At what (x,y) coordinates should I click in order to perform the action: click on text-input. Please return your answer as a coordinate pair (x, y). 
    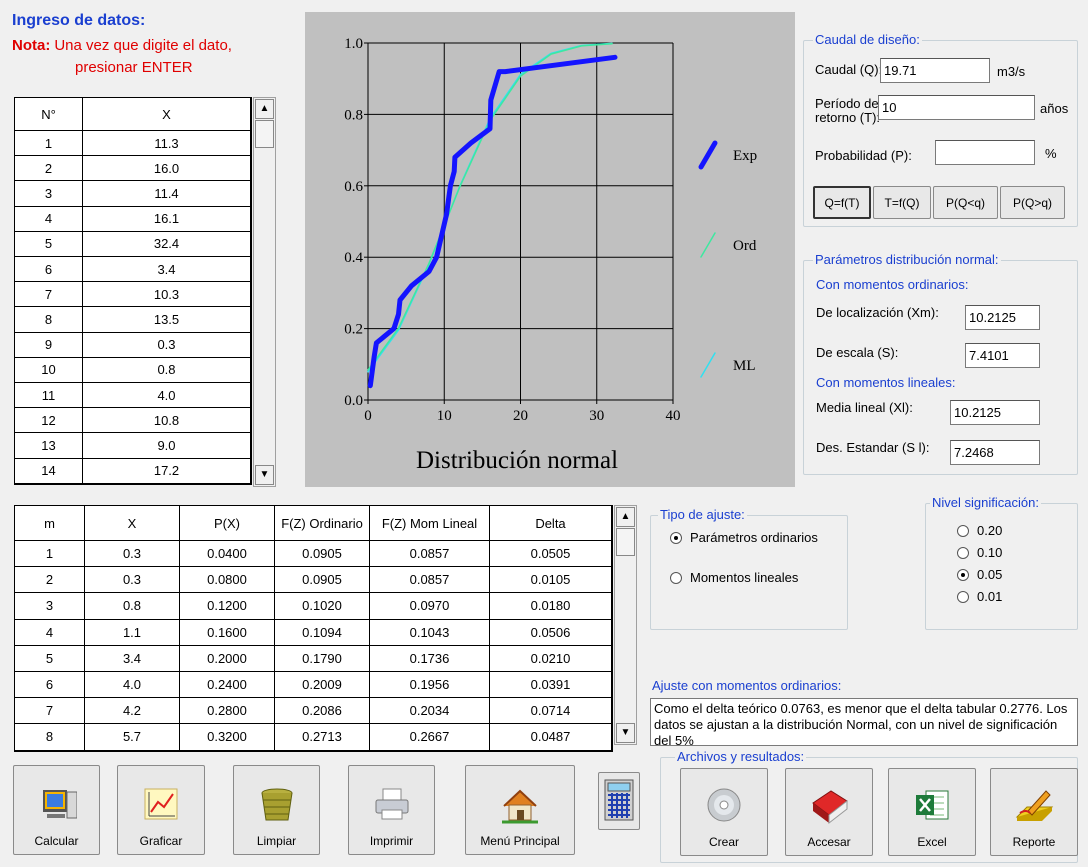
    Looking at the image, I should click on (985, 152).